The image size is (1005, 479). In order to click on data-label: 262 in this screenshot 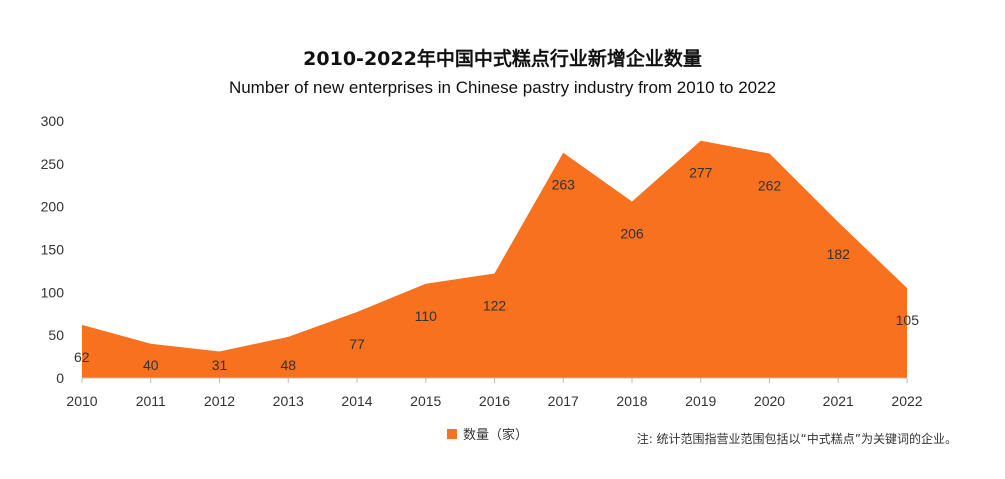, I will do `click(770, 186)`.